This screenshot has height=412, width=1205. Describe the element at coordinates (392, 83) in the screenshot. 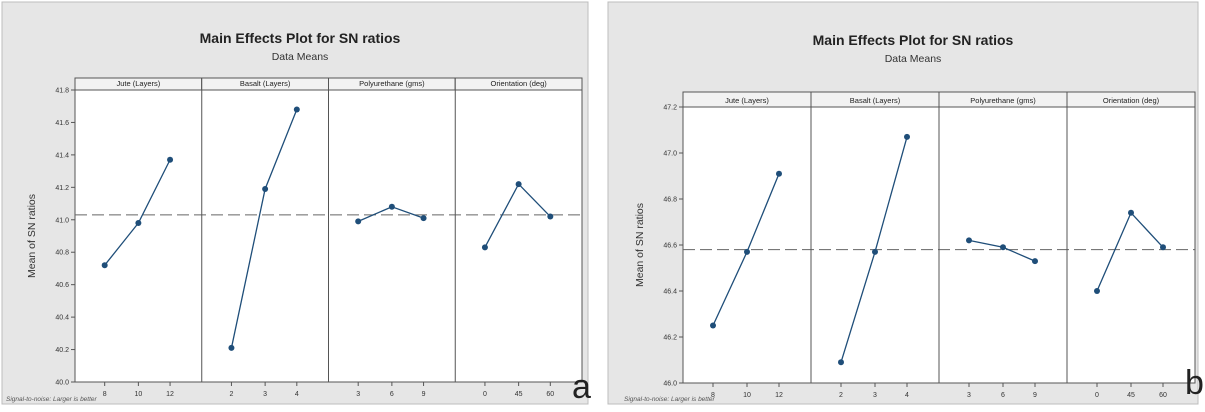

I see `chart-a-panel-header-label: Polyurethane (gms)` at that location.